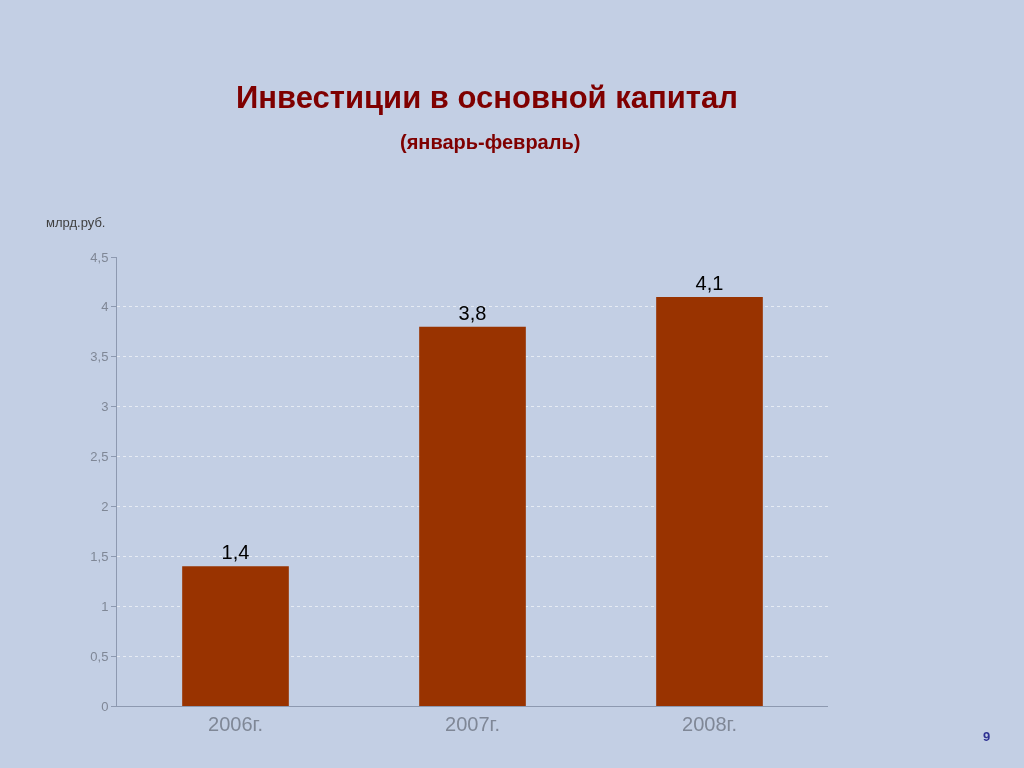 This screenshot has height=768, width=1024. What do you see at coordinates (487, 97) in the screenshot?
I see `chart-title: Инвестиции в основной капитал` at bounding box center [487, 97].